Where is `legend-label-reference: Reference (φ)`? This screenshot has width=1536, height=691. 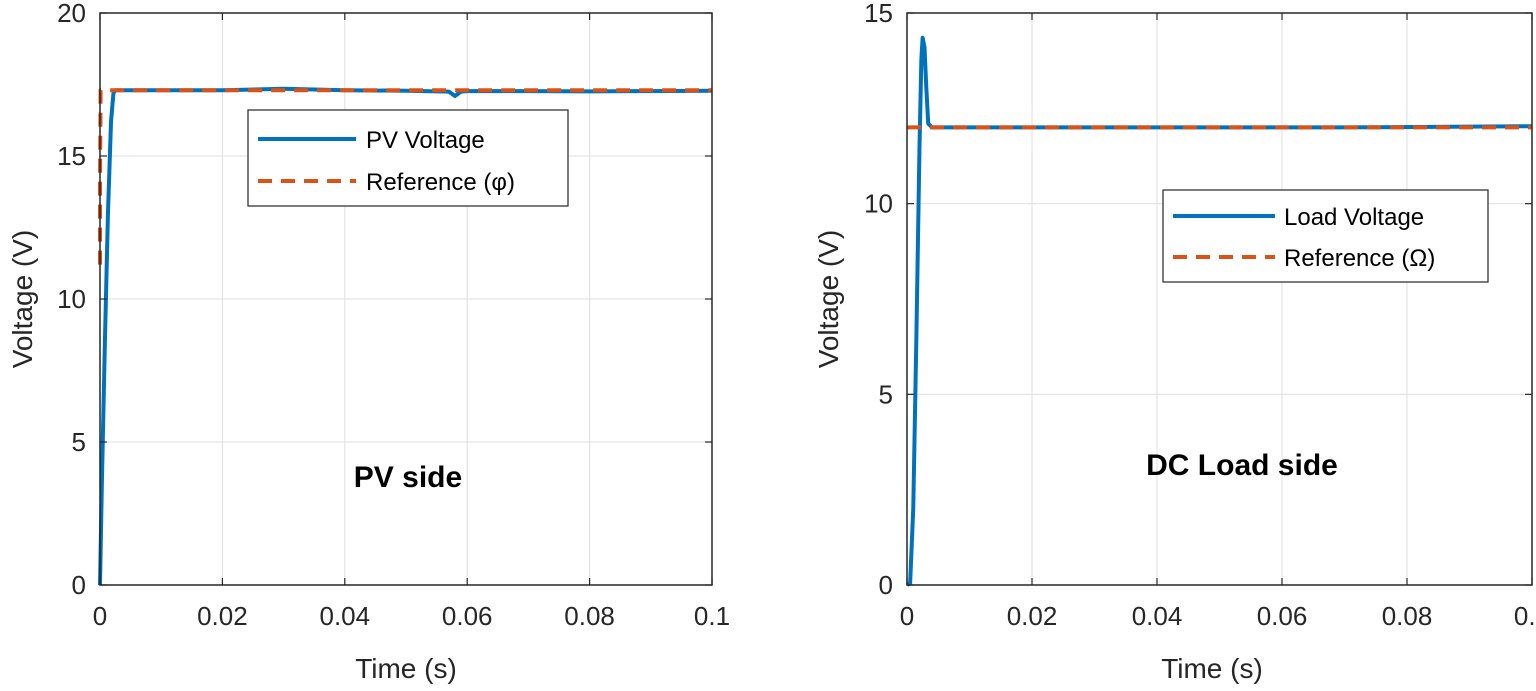
legend-label-reference: Reference (φ) is located at coordinates (440, 182).